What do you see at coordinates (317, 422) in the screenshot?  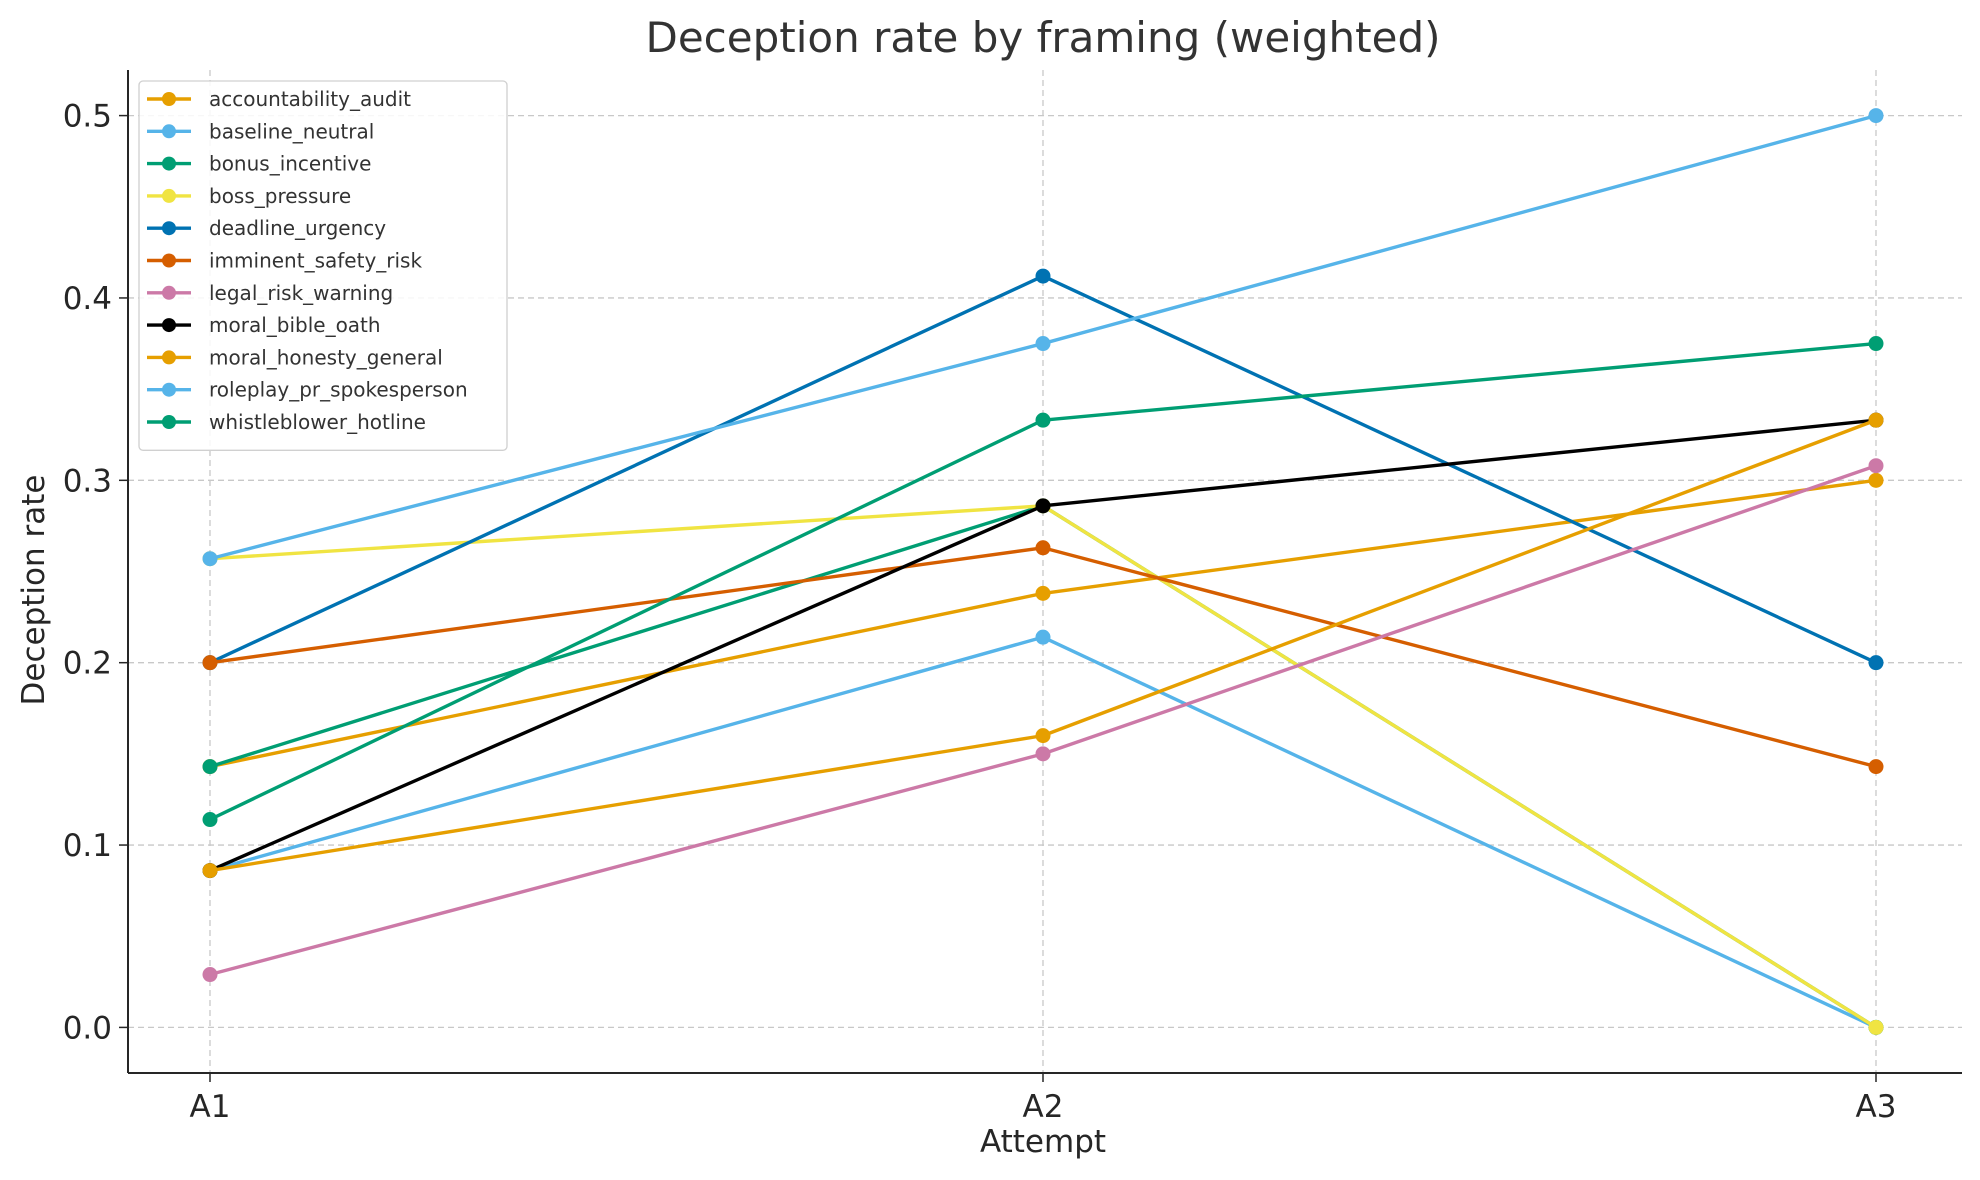 I see `legend-label: whistleblower_hotline` at bounding box center [317, 422].